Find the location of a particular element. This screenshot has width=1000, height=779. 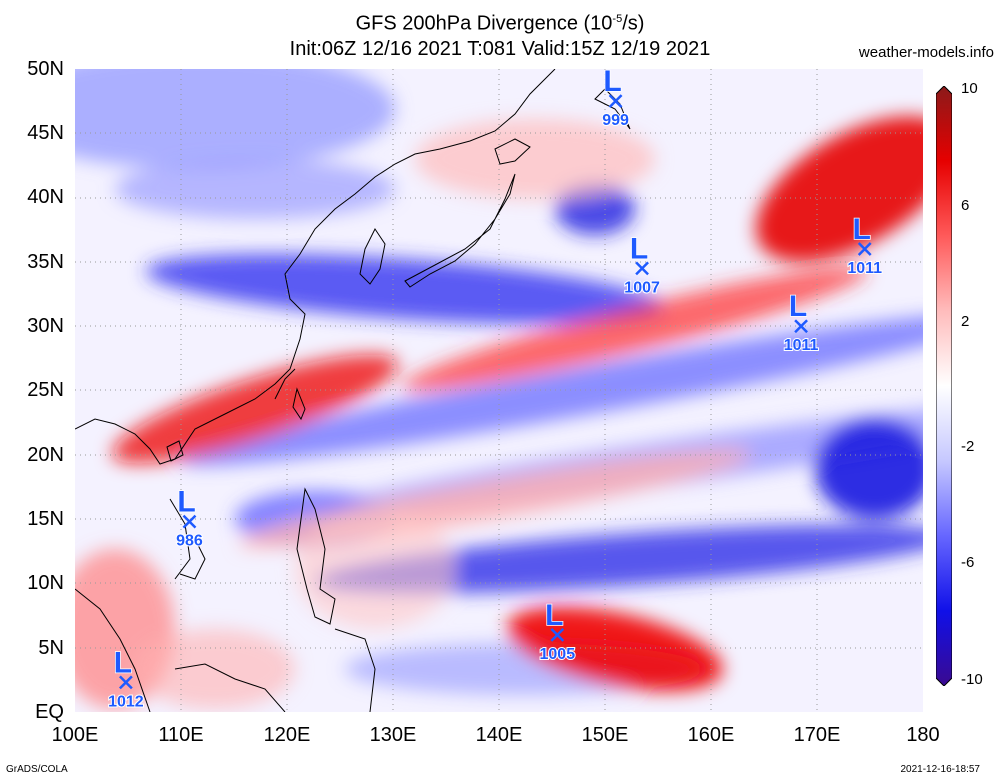

footer-software: GrADS/COLA is located at coordinates (37, 769).